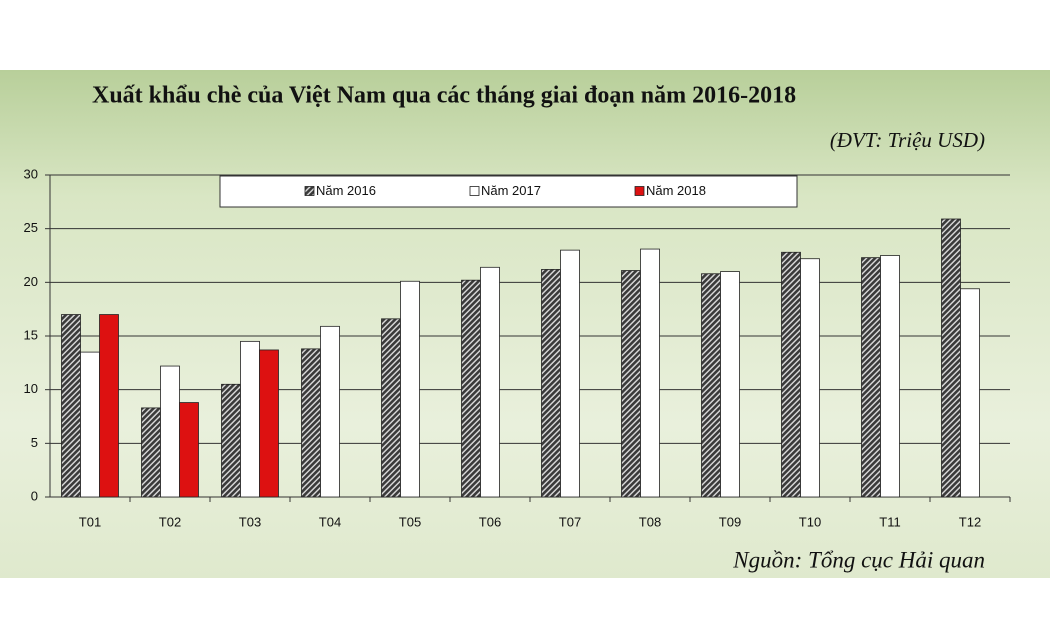 The image size is (1050, 630). Describe the element at coordinates (570, 521) in the screenshot. I see `x-tick-label: T07` at that location.